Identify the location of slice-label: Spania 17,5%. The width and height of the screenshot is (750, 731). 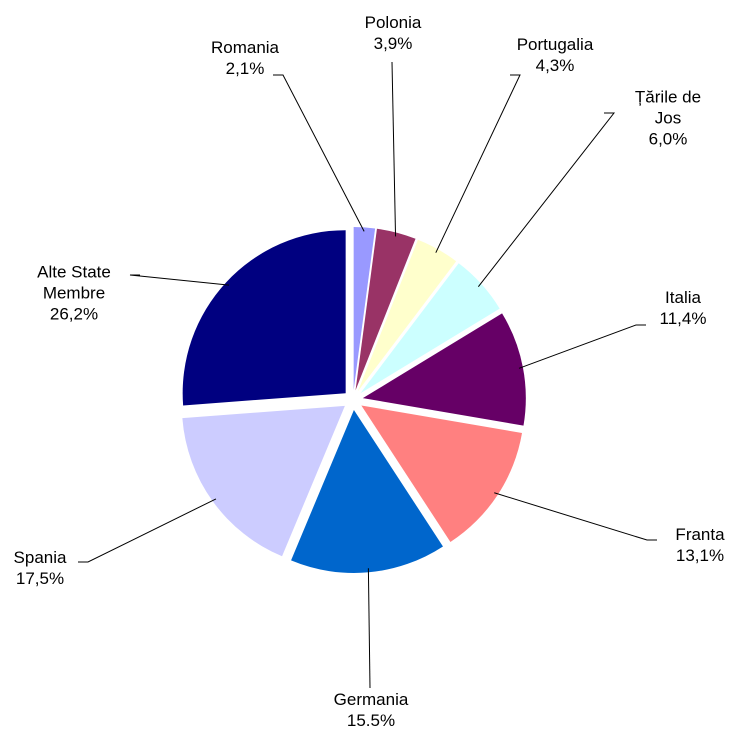
(40, 568).